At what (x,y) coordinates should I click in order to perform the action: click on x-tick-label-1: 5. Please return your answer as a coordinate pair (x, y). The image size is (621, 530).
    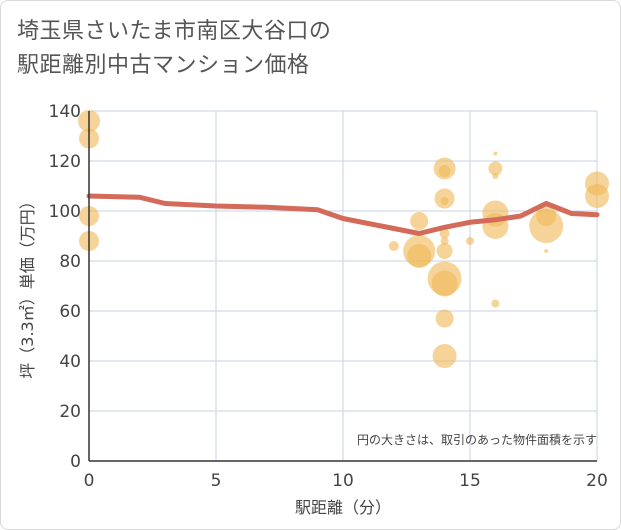
    Looking at the image, I should click on (216, 481).